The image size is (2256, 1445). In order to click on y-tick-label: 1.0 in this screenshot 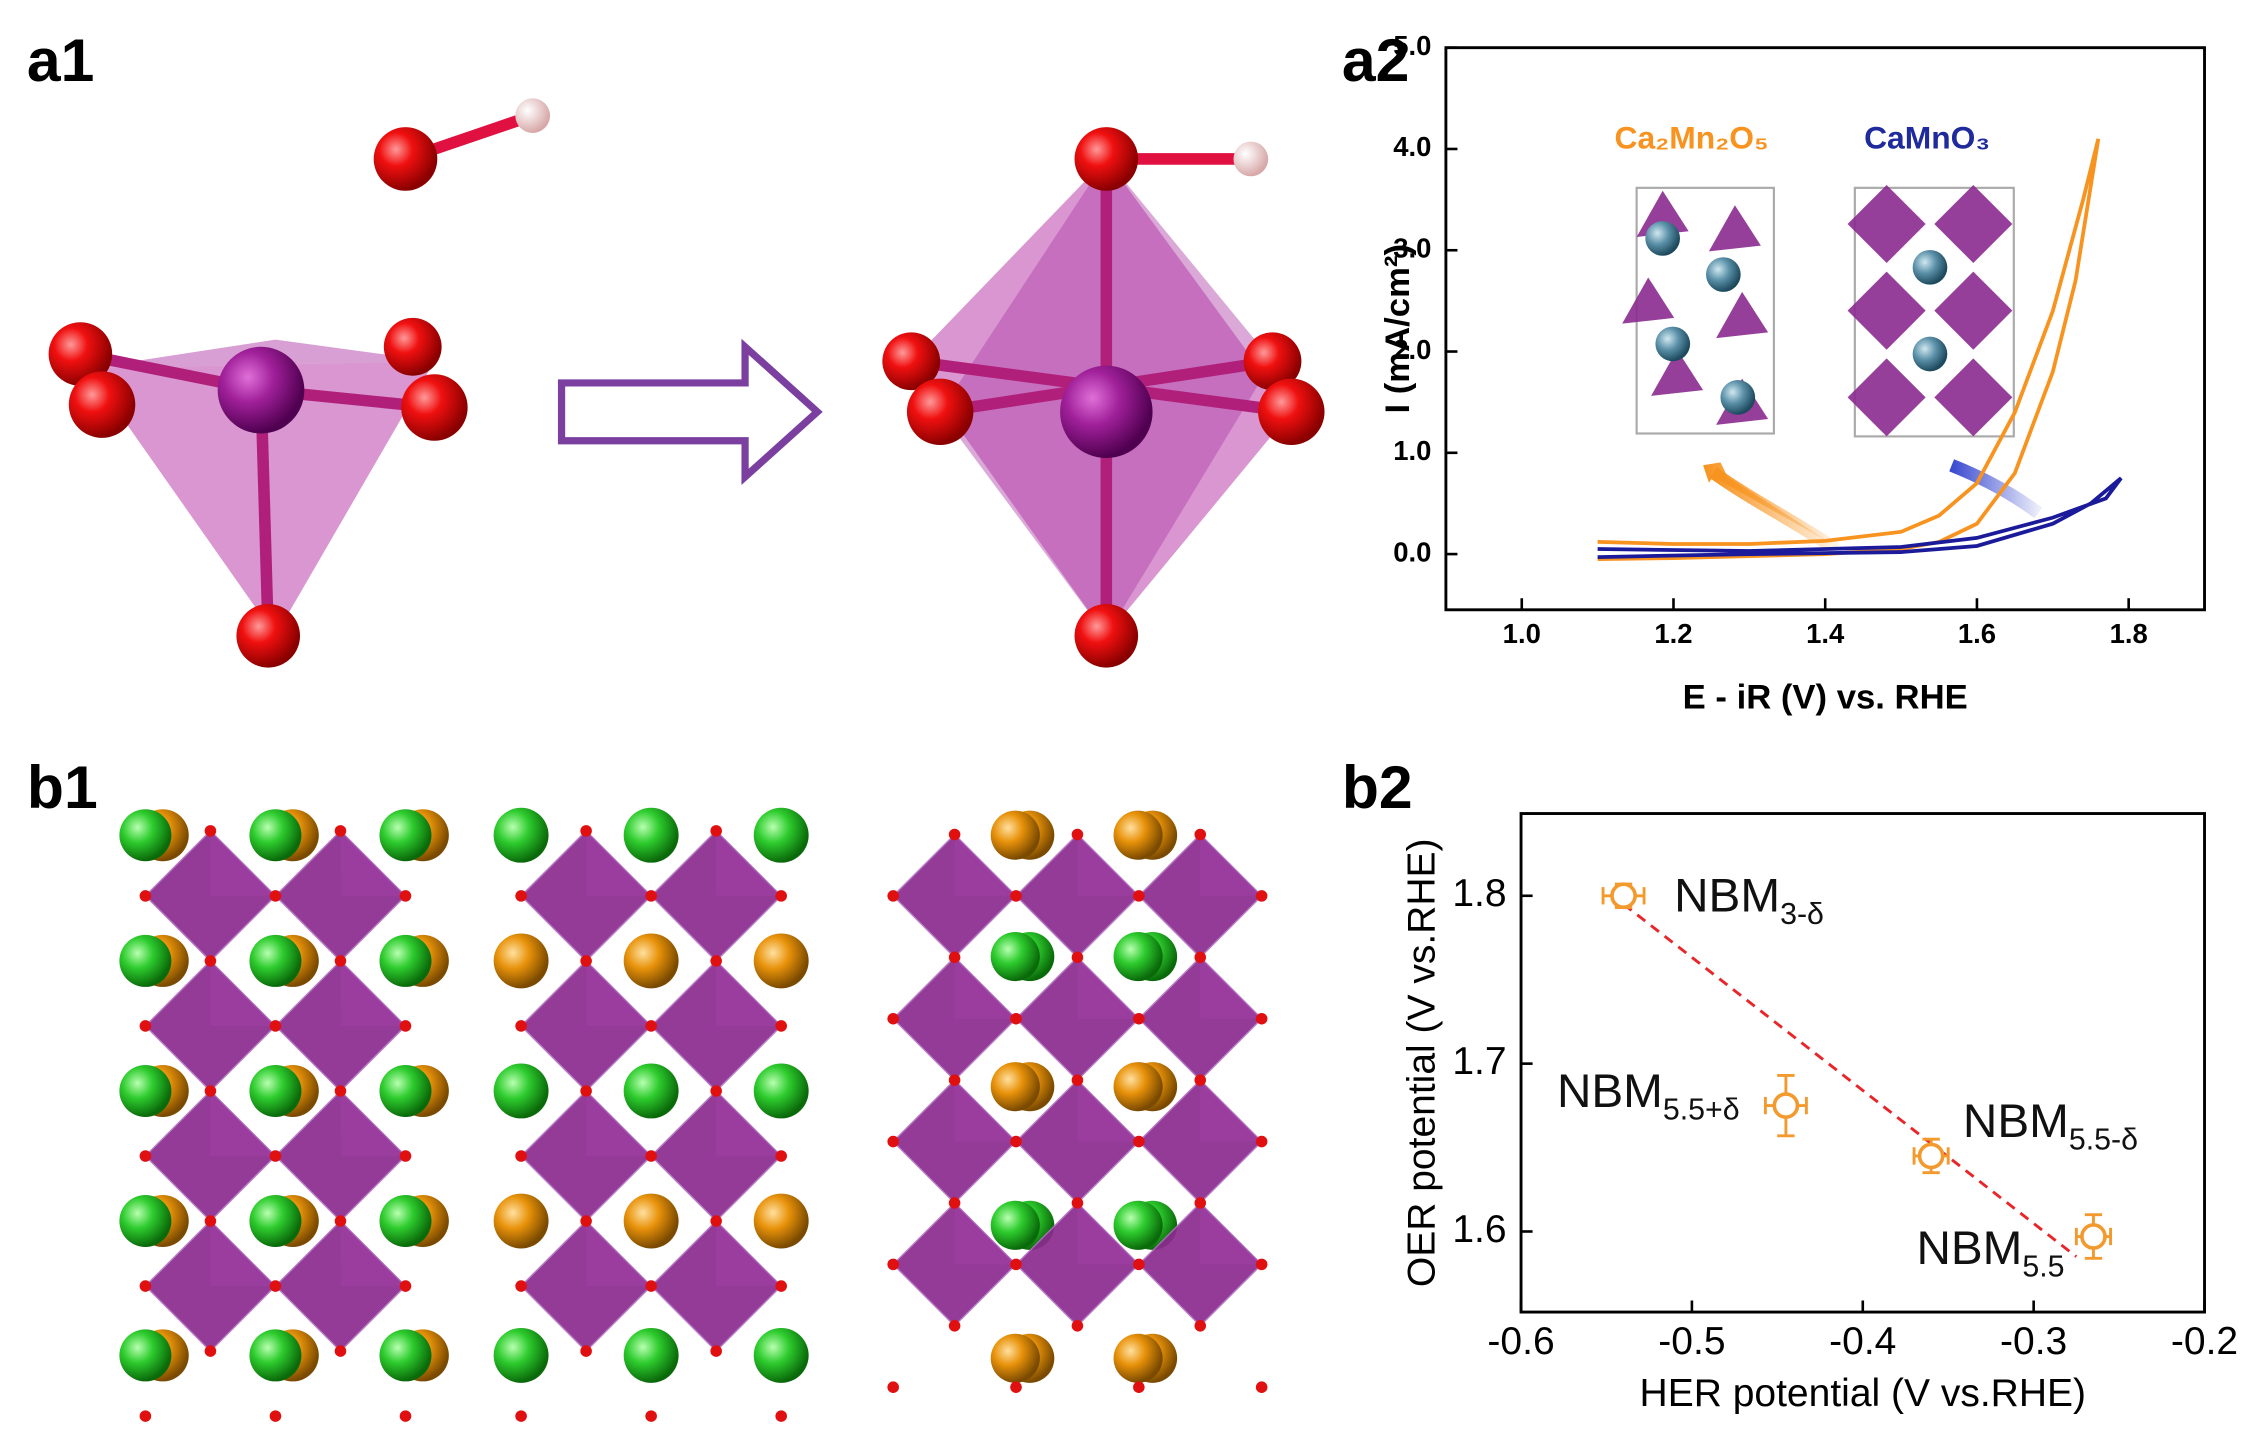, I will do `click(1412, 450)`.